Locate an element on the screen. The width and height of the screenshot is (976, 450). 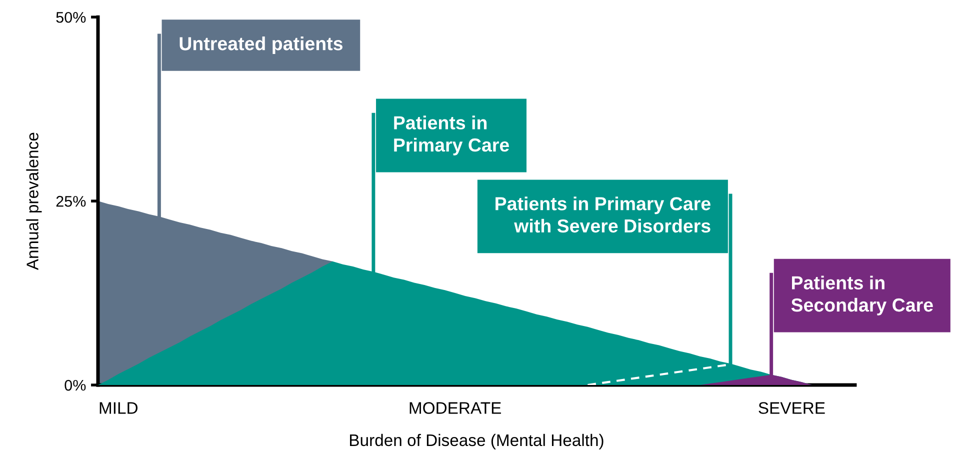
x-tick-label: MODERATE is located at coordinates (455, 408).